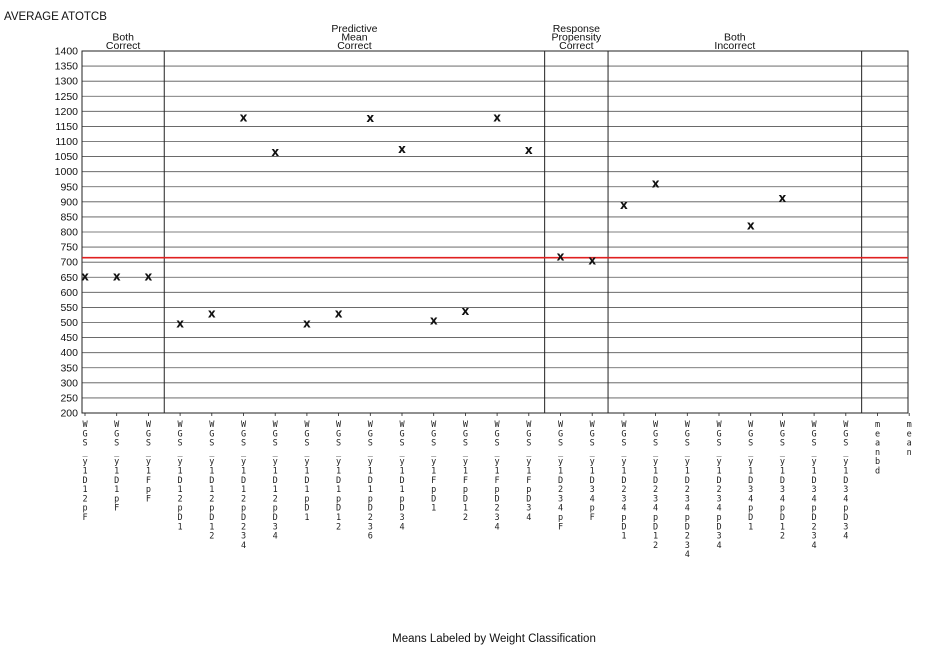 The image size is (944, 646). What do you see at coordinates (494, 639) in the screenshot?
I see `x-axis-title: Means Labeled by Weight Classification` at bounding box center [494, 639].